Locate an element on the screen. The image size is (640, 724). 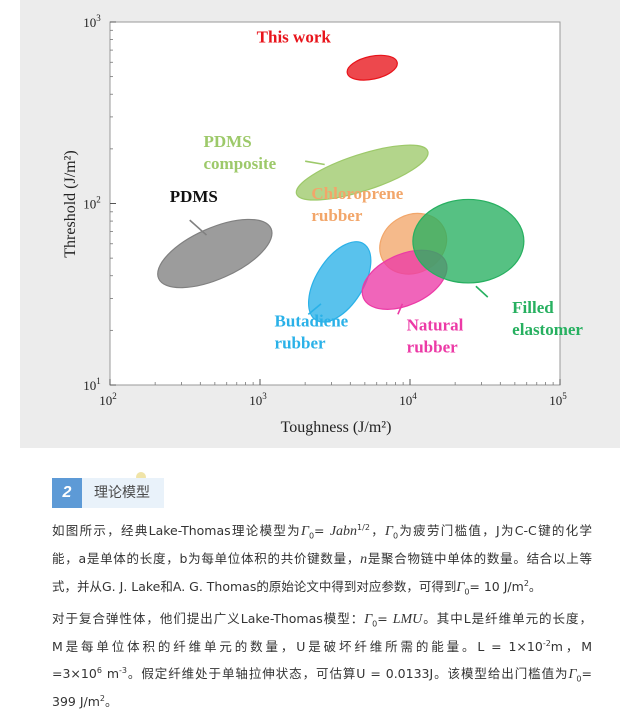
pointer-pdms-composite is located at coordinates (315, 163).